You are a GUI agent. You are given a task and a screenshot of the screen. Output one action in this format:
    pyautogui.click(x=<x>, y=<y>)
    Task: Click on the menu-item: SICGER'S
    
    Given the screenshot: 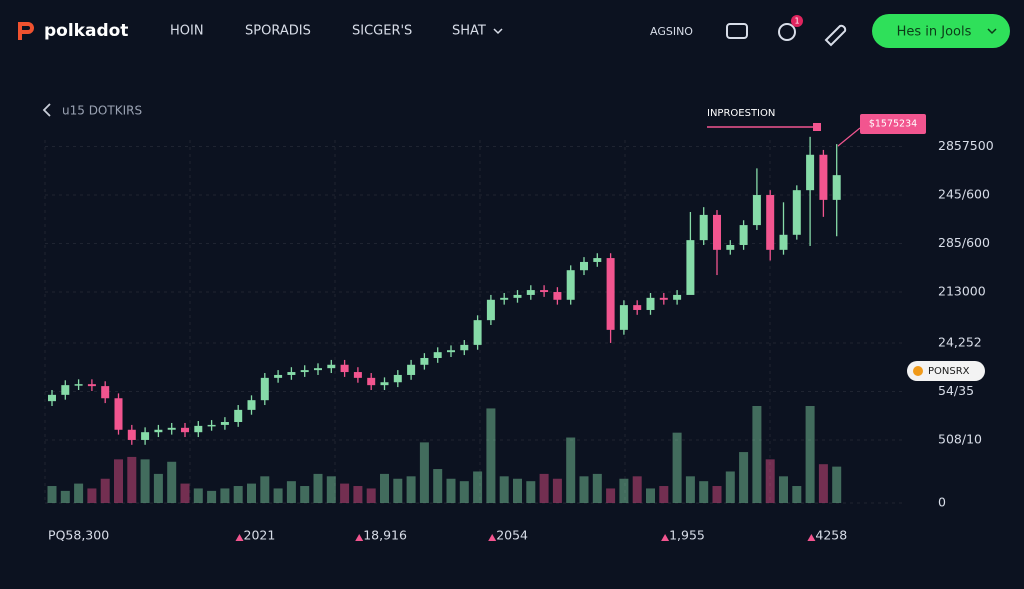 What is the action you would take?
    pyautogui.click(x=382, y=31)
    